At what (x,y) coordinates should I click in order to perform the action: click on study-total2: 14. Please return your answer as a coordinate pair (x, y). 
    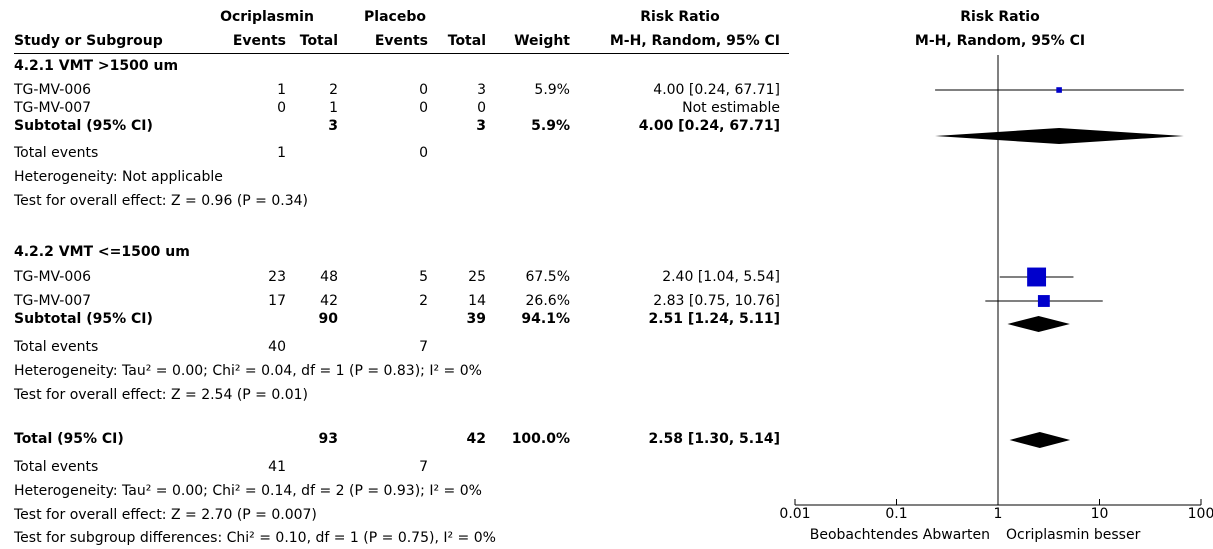
    Looking at the image, I should click on (477, 301).